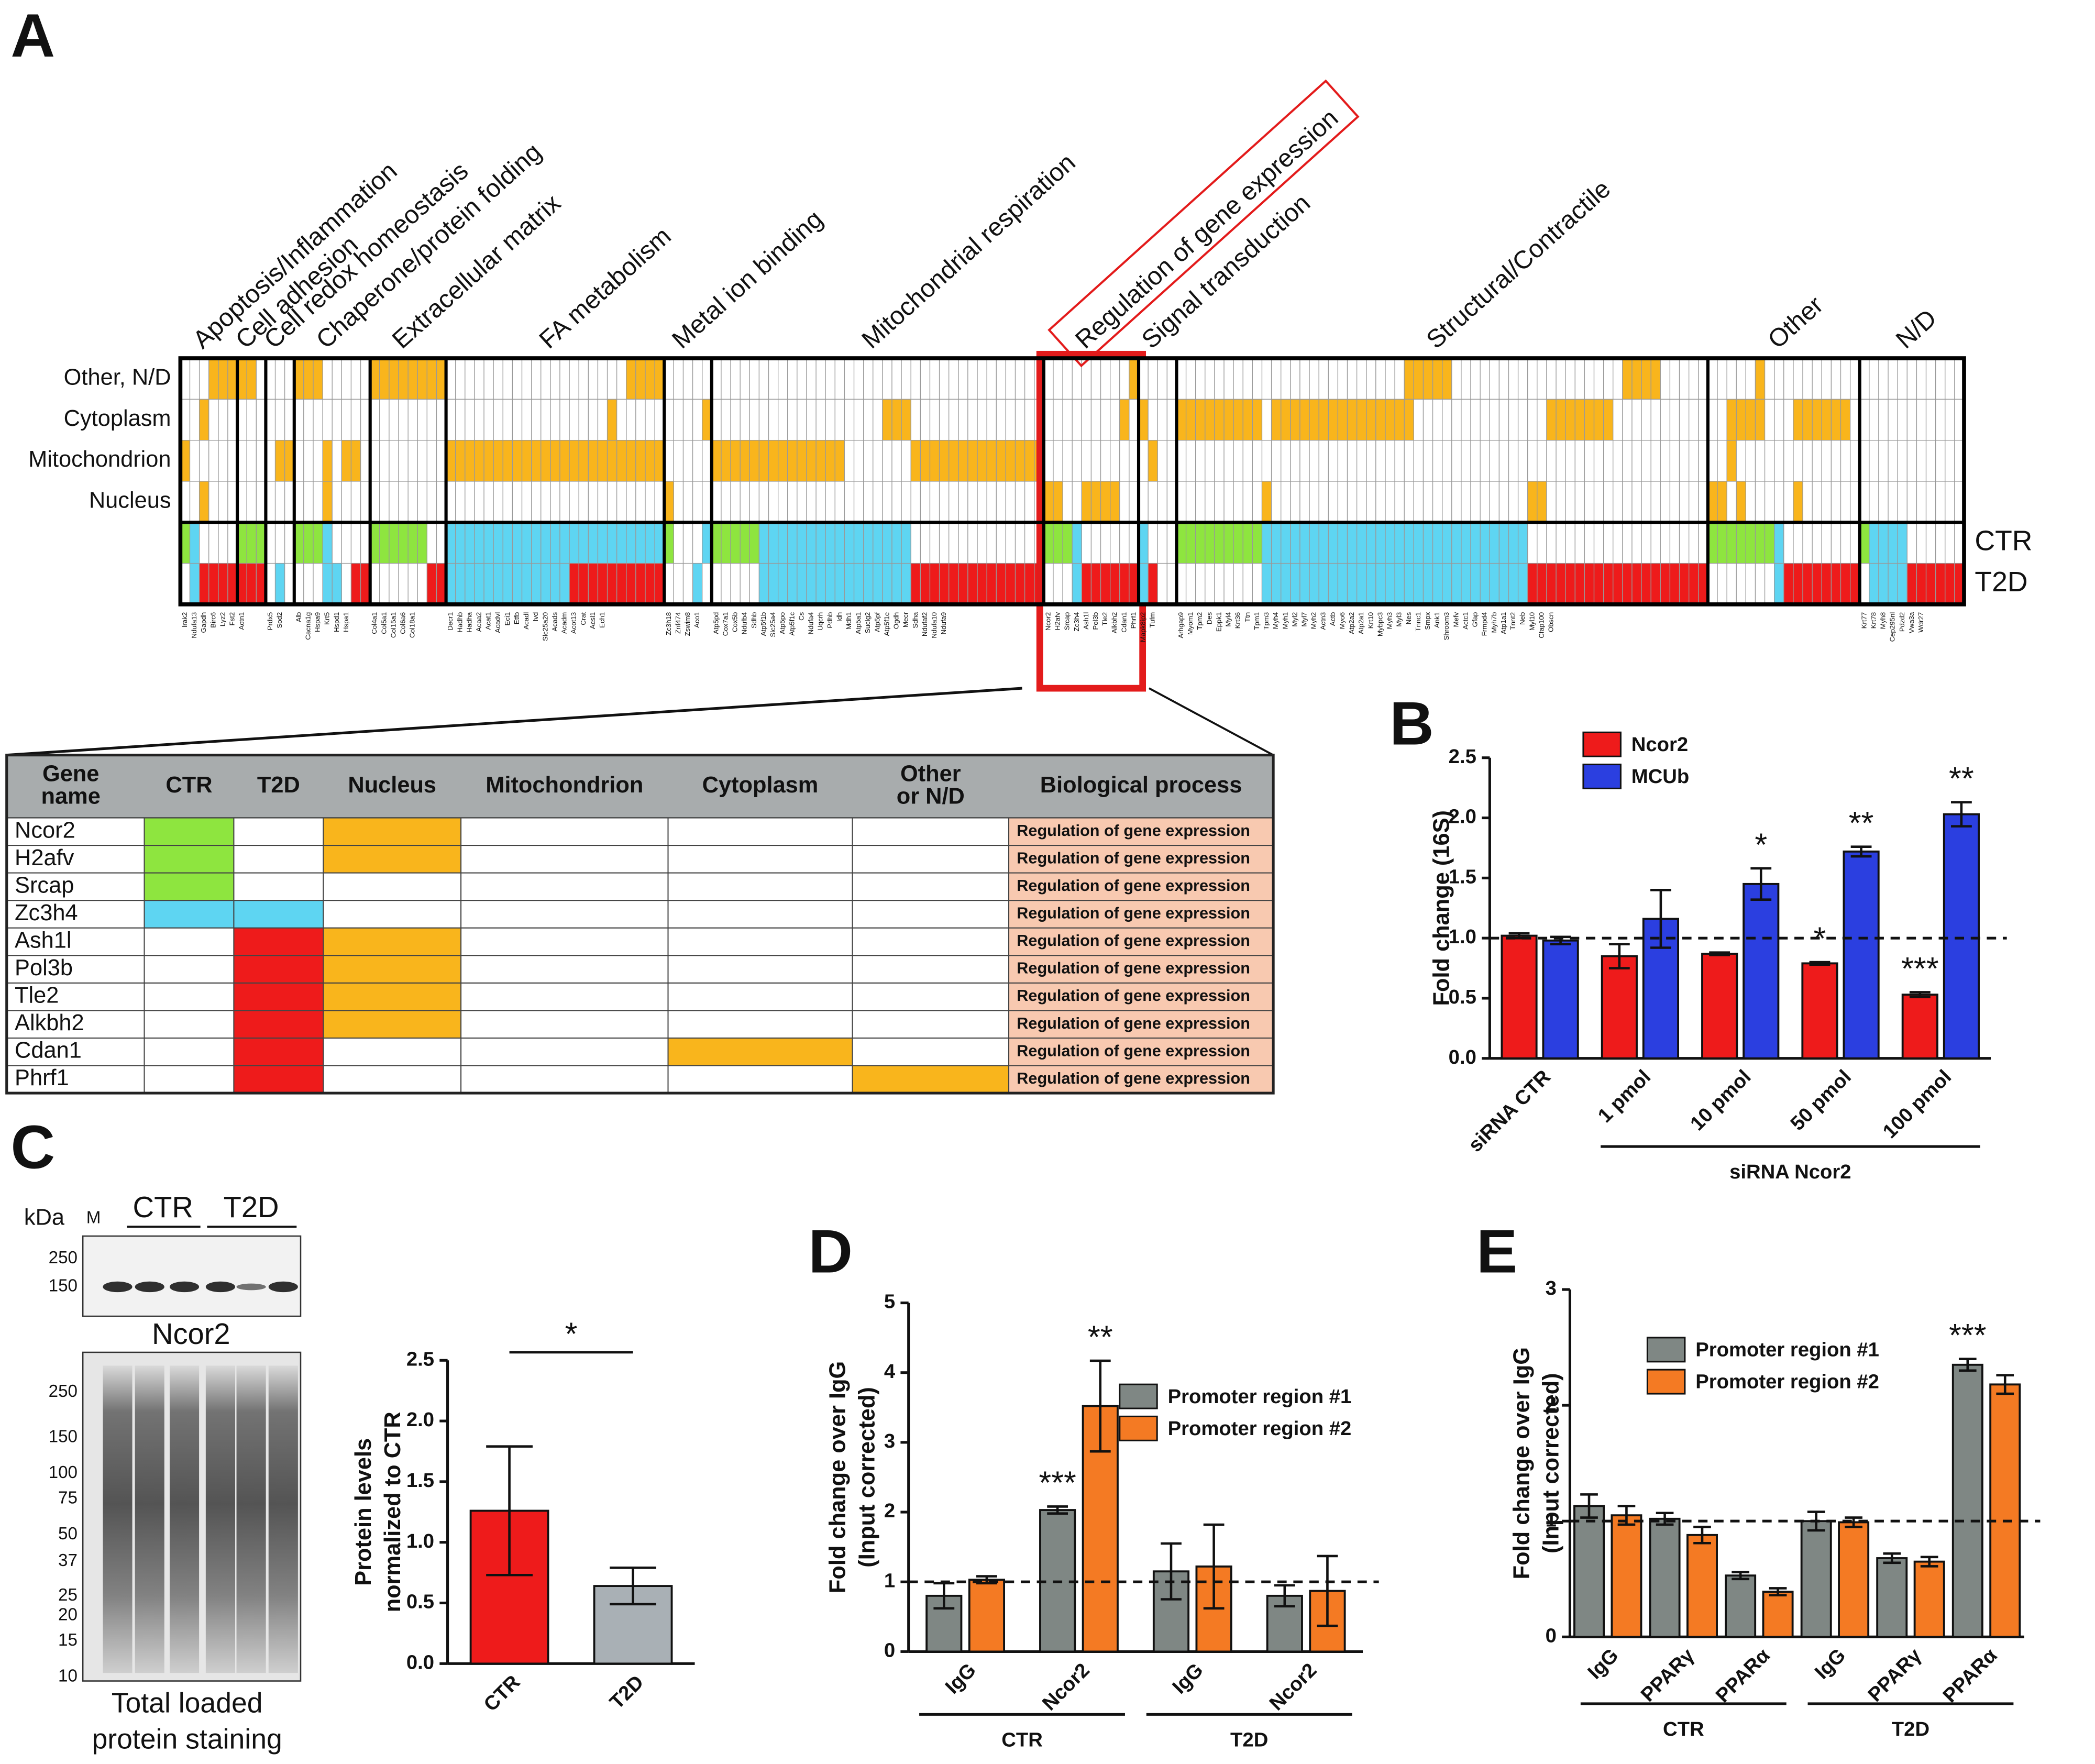 This screenshot has width=2095, height=1764. I want to click on gel-lane, so click(149, 1519).